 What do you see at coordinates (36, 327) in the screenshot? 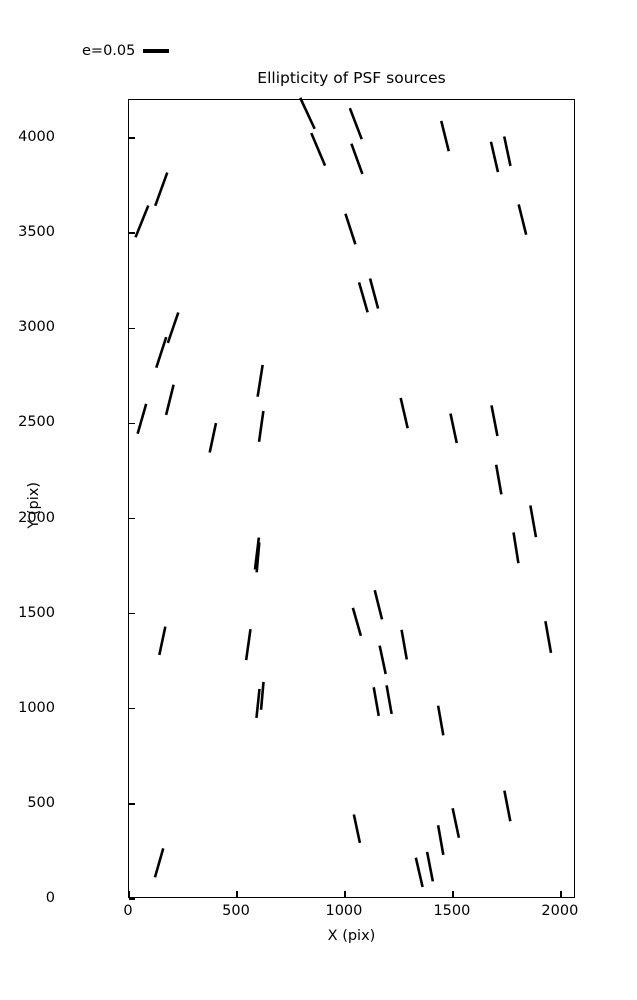
I see `y-tick-label: 3000` at bounding box center [36, 327].